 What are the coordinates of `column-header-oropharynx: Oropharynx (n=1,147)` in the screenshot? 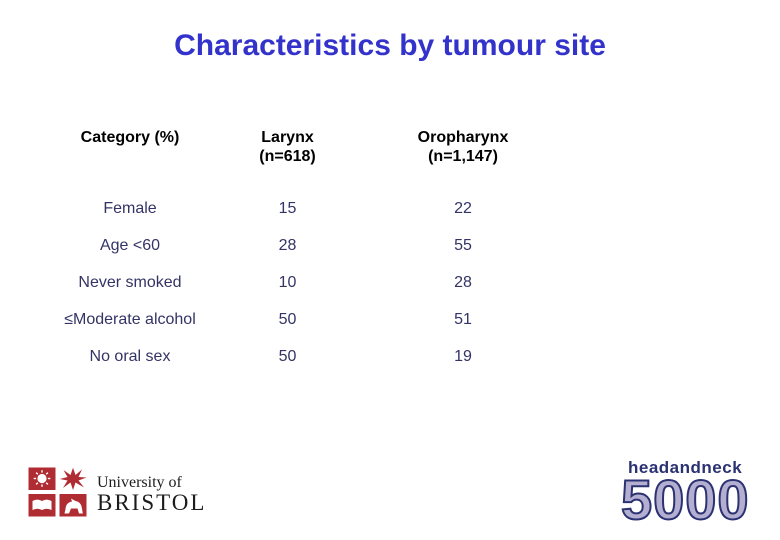 It's located at (463, 147).